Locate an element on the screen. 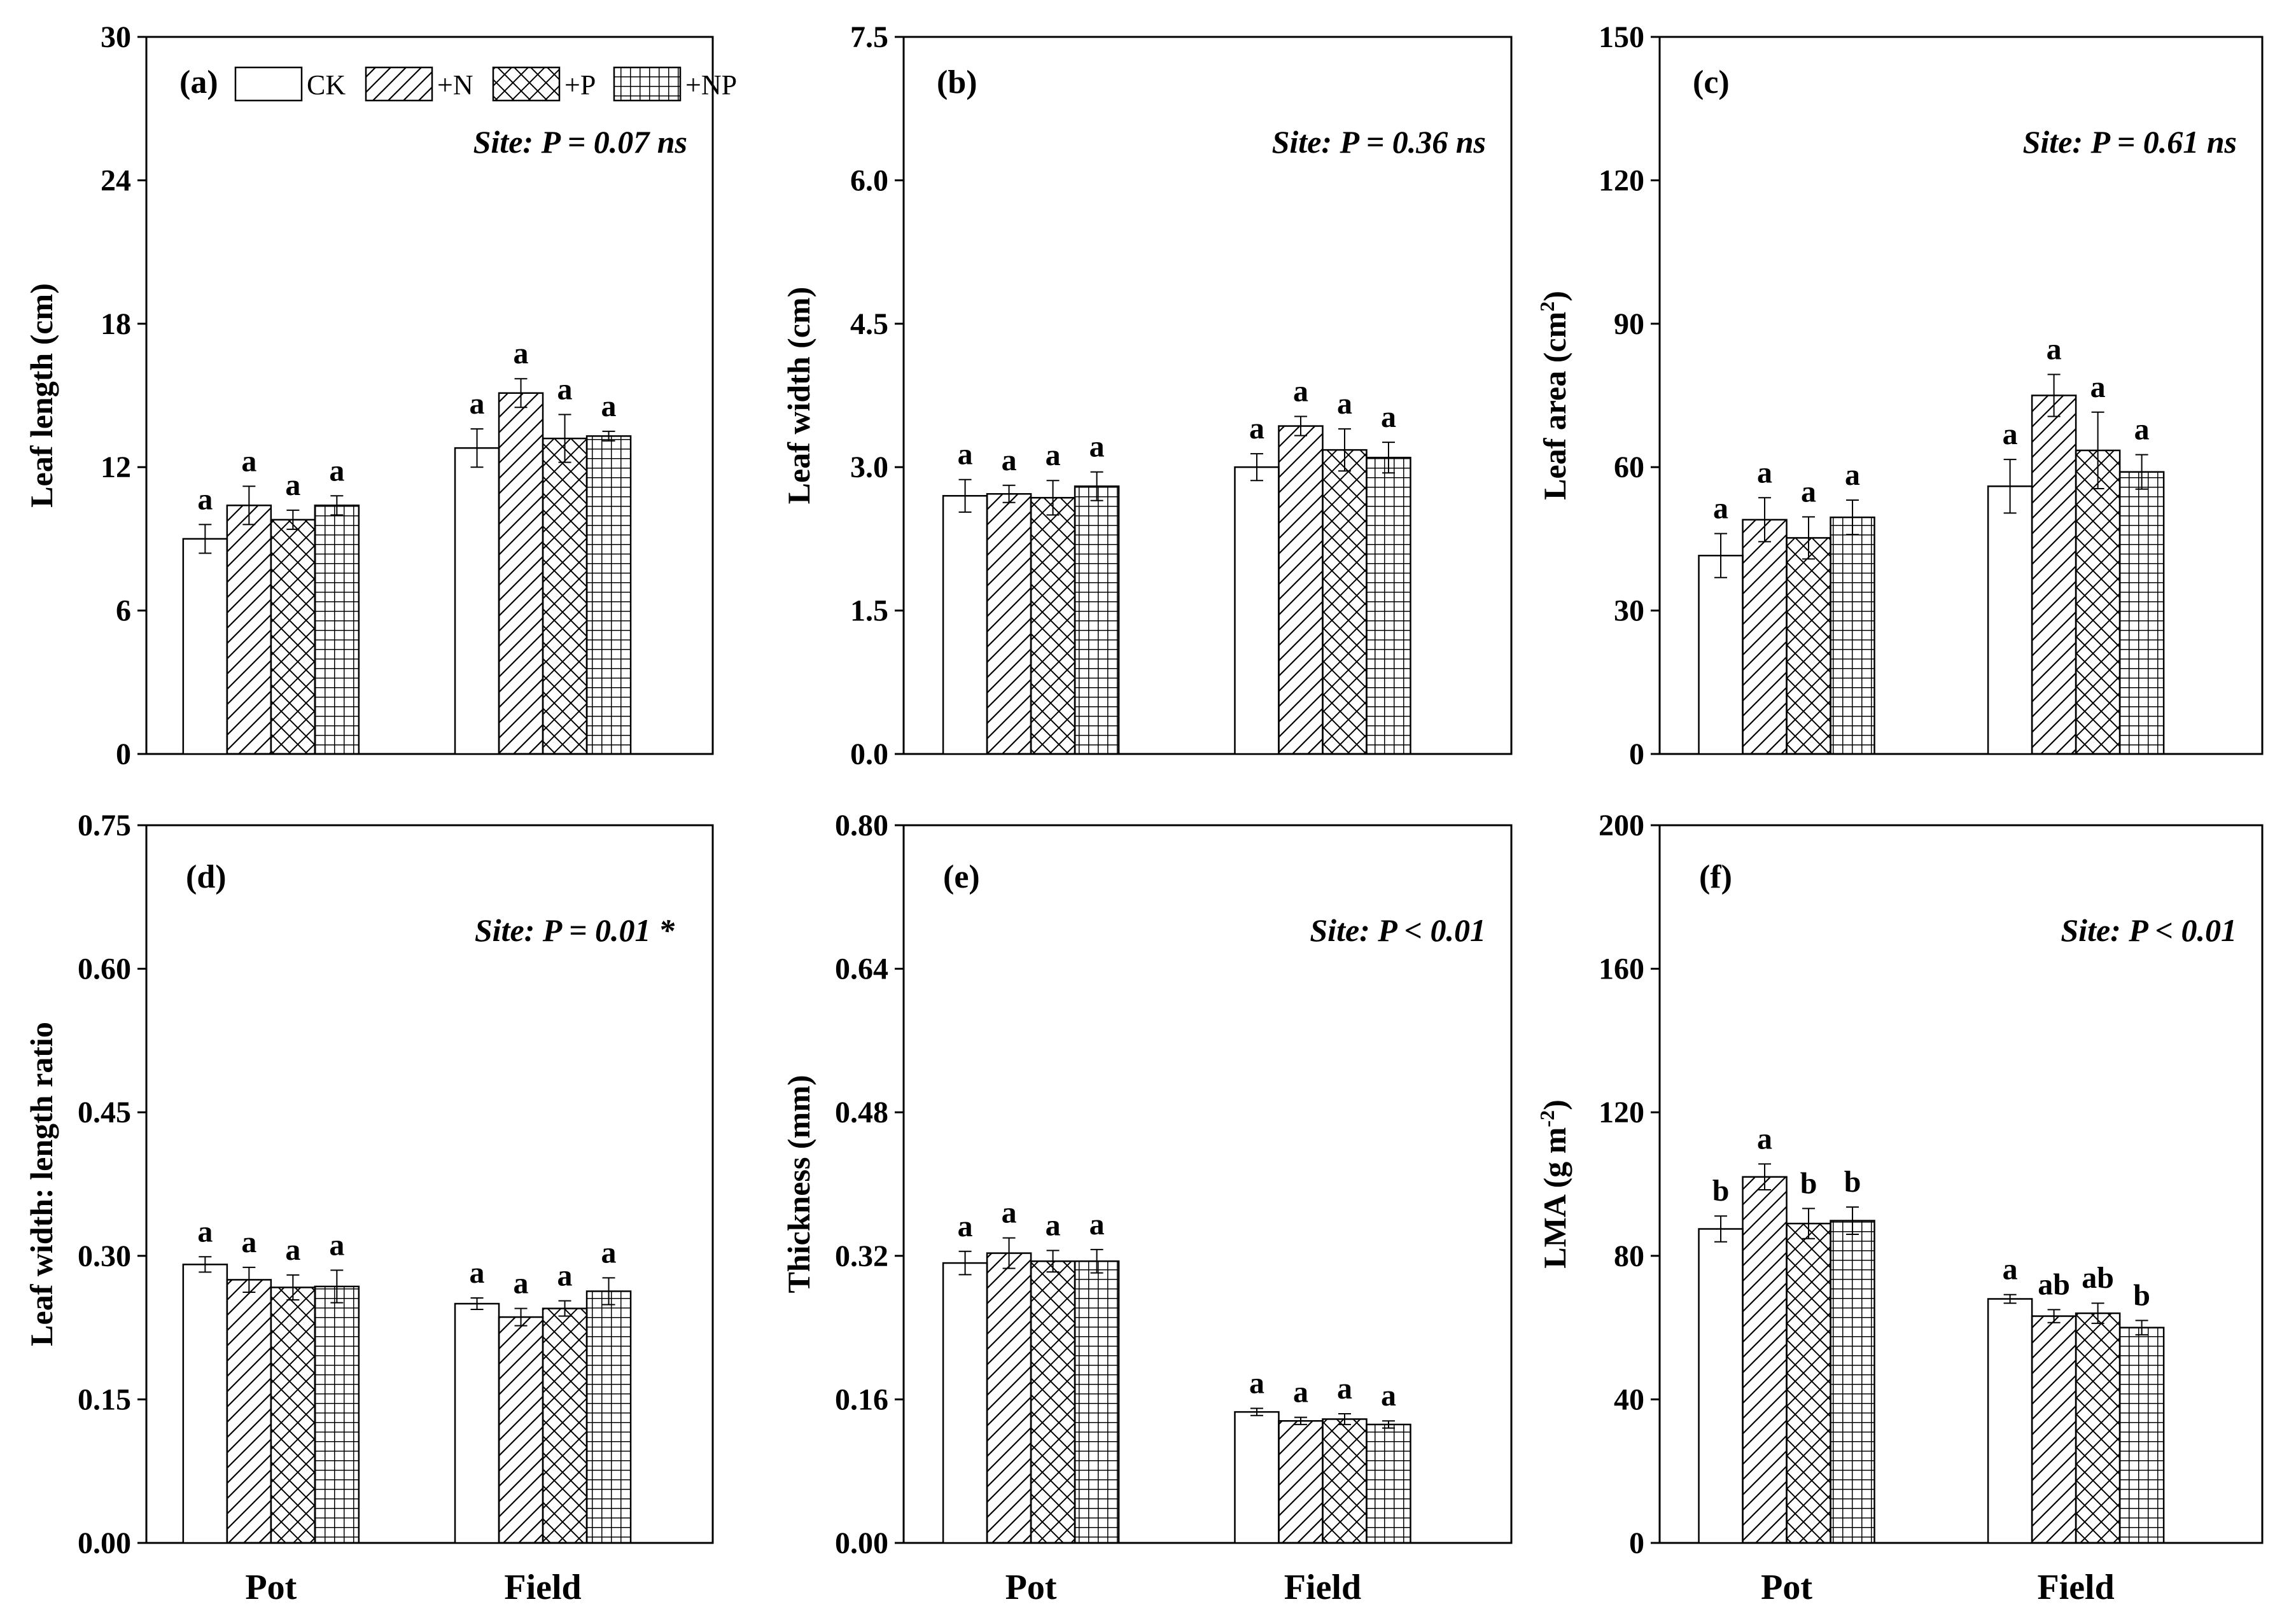 The width and height of the screenshot is (2296, 1611). y-axis-label: Thickness (mm) is located at coordinates (798, 1184).